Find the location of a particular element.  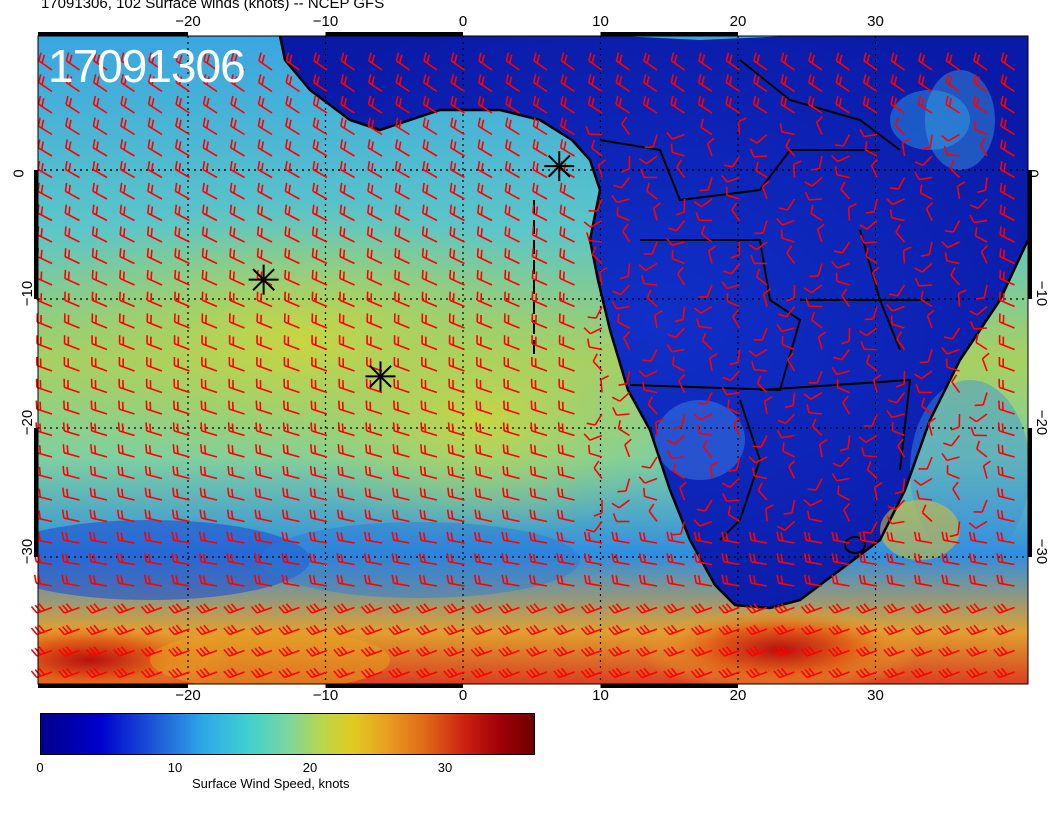

x-tick-label-bottom: −20 is located at coordinates (188, 695).